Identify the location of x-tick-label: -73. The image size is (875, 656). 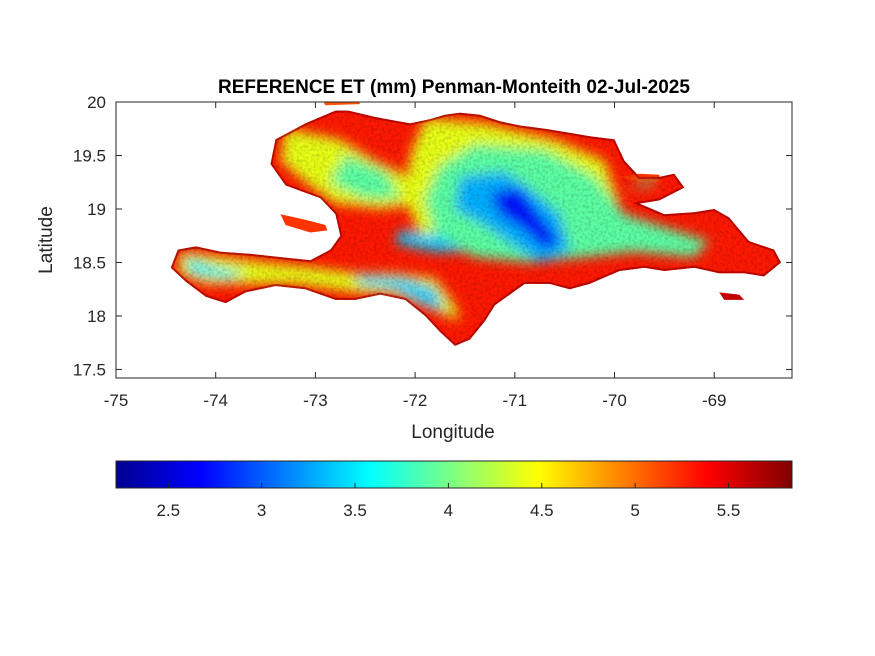
(315, 400).